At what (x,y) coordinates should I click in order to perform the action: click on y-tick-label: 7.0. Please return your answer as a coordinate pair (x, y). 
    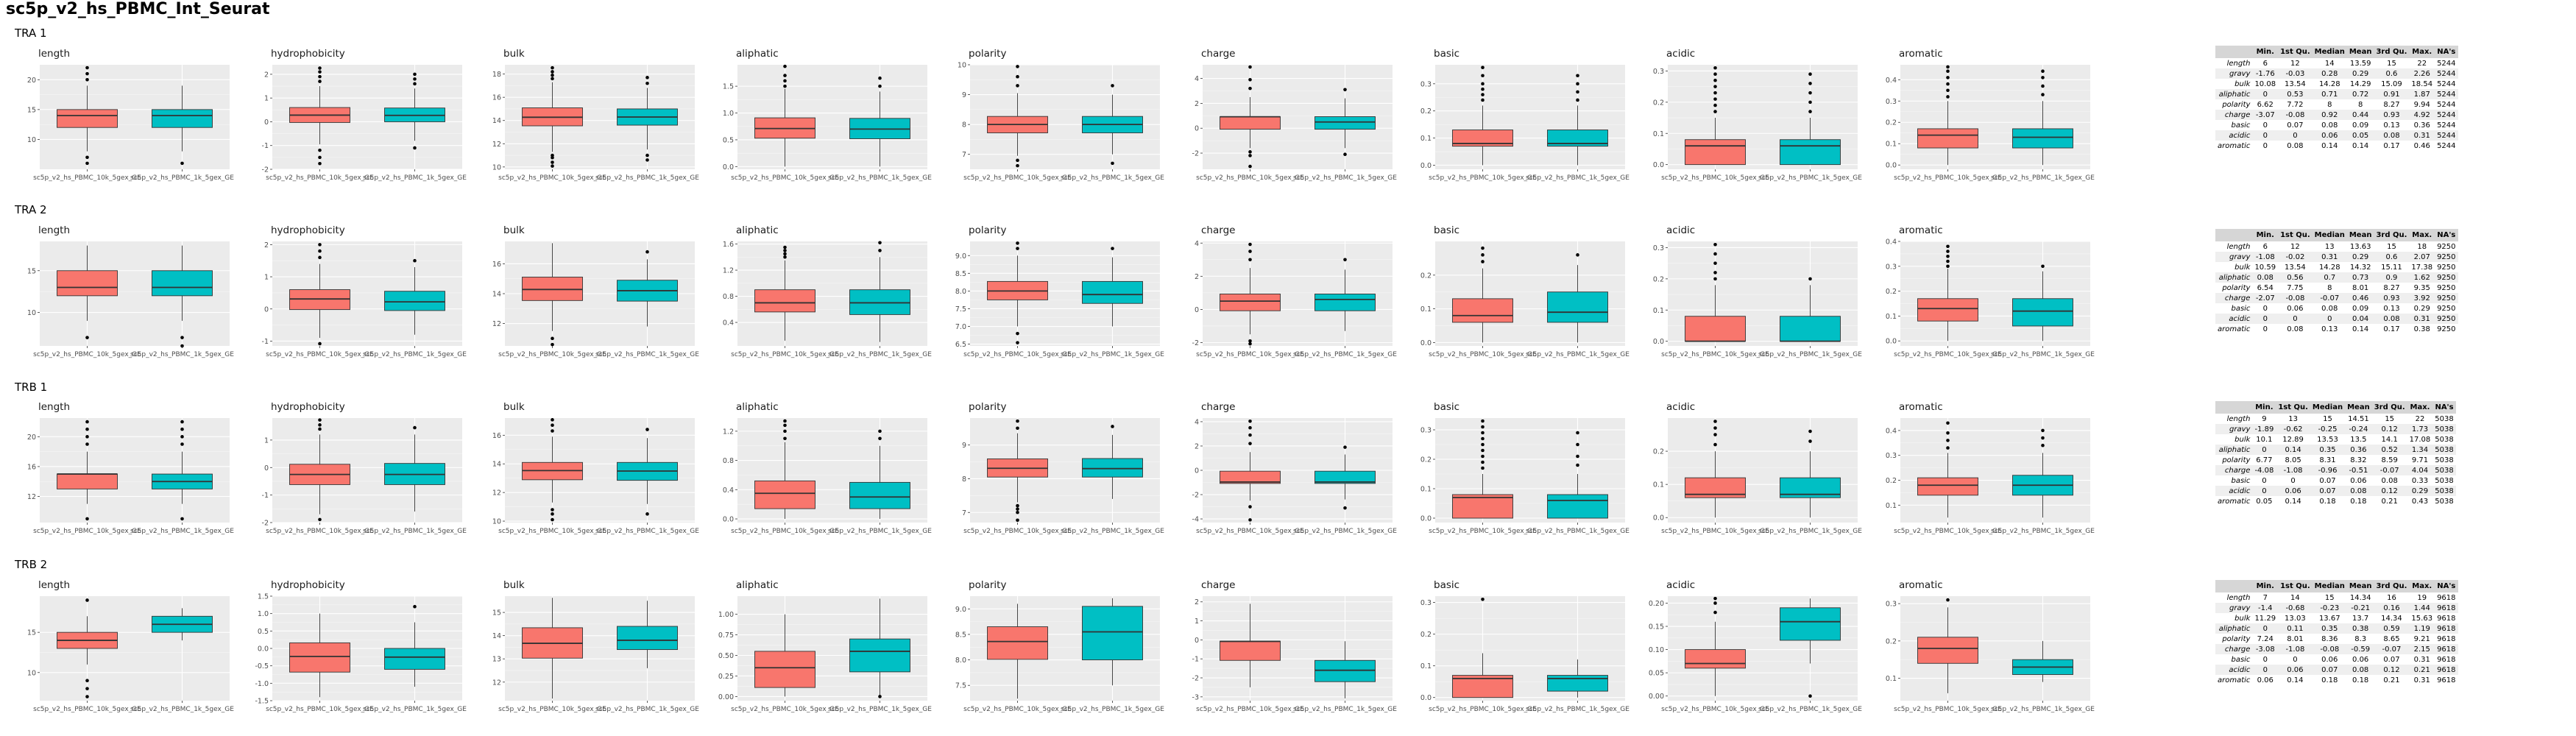
    Looking at the image, I should click on (960, 327).